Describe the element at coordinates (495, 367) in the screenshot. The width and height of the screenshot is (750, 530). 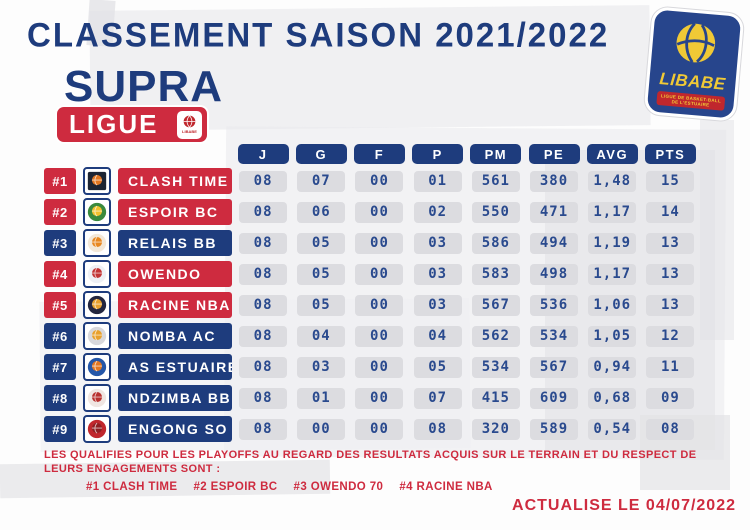
I see `stat-value: 534` at that location.